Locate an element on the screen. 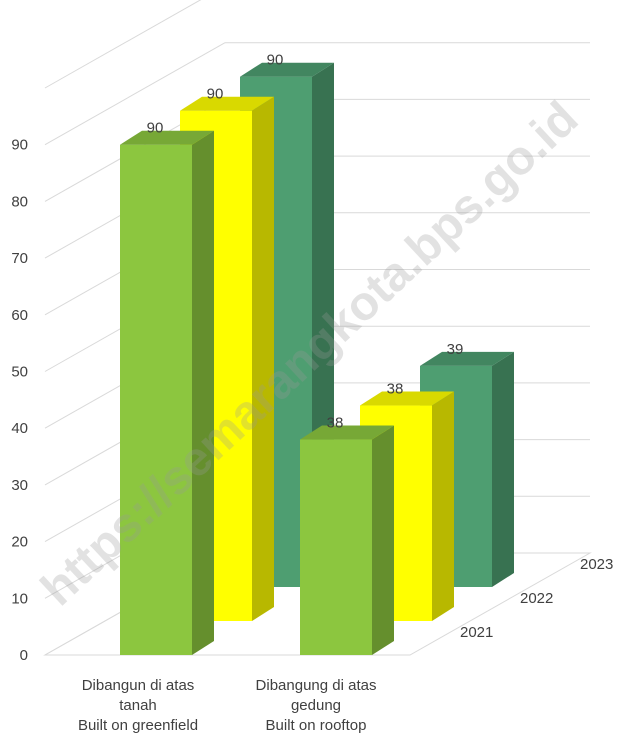 Image resolution: width=624 pixels, height=744 pixels. x-category-line: tanah is located at coordinates (138, 705).